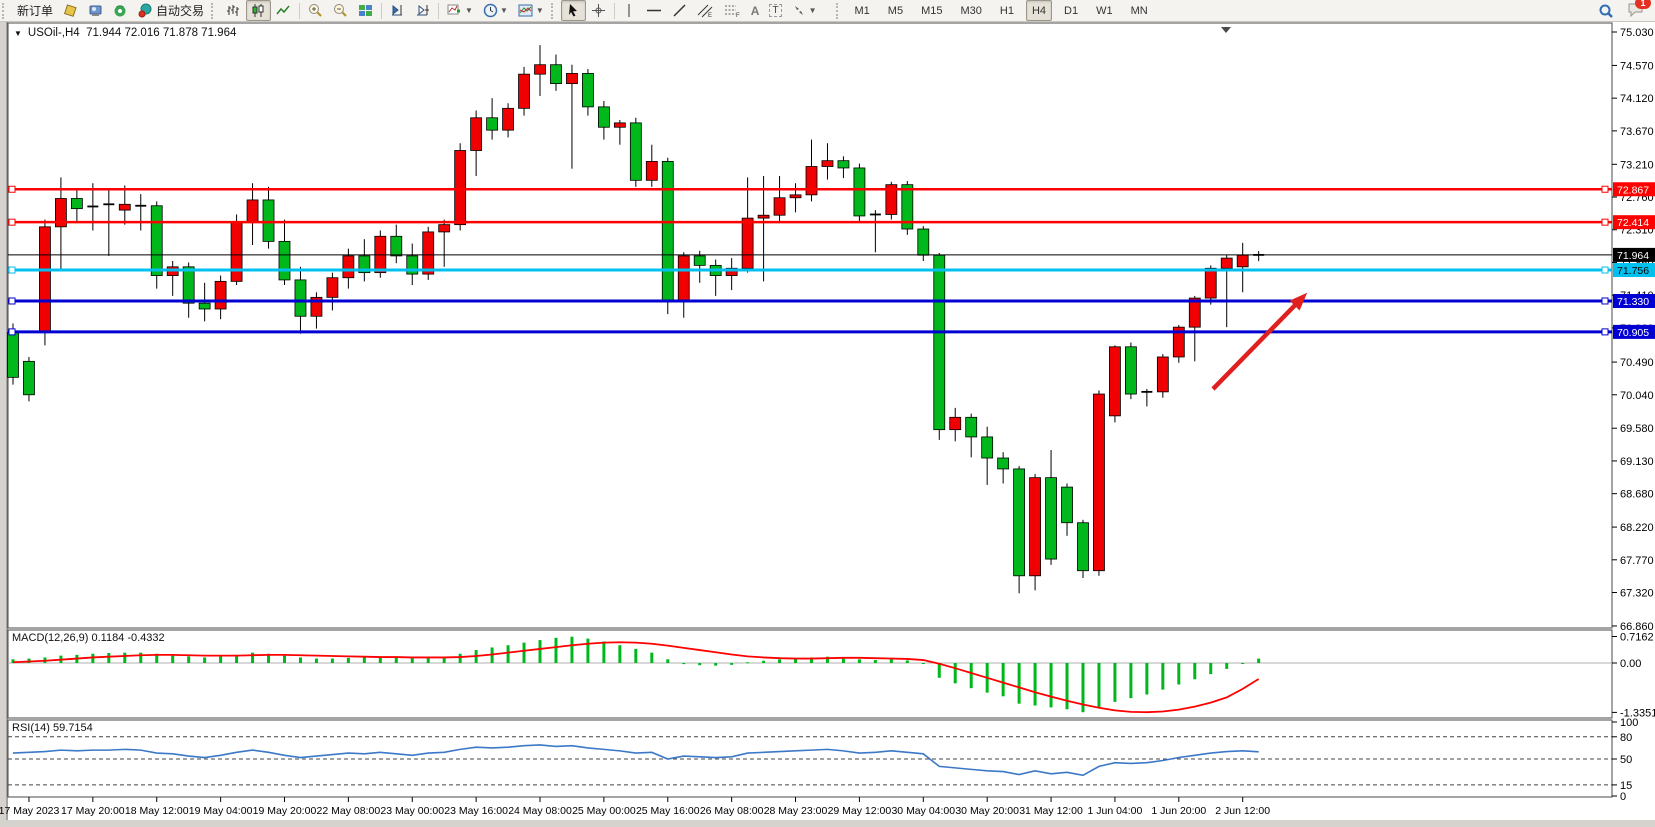 The width and height of the screenshot is (1655, 827). I want to click on zoom-out-button, so click(340, 10).